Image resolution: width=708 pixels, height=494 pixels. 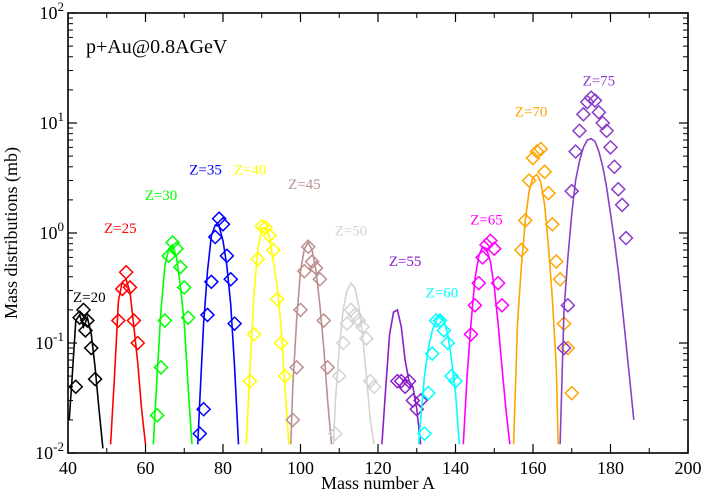 I want to click on series-label: Z=65, so click(x=486, y=220).